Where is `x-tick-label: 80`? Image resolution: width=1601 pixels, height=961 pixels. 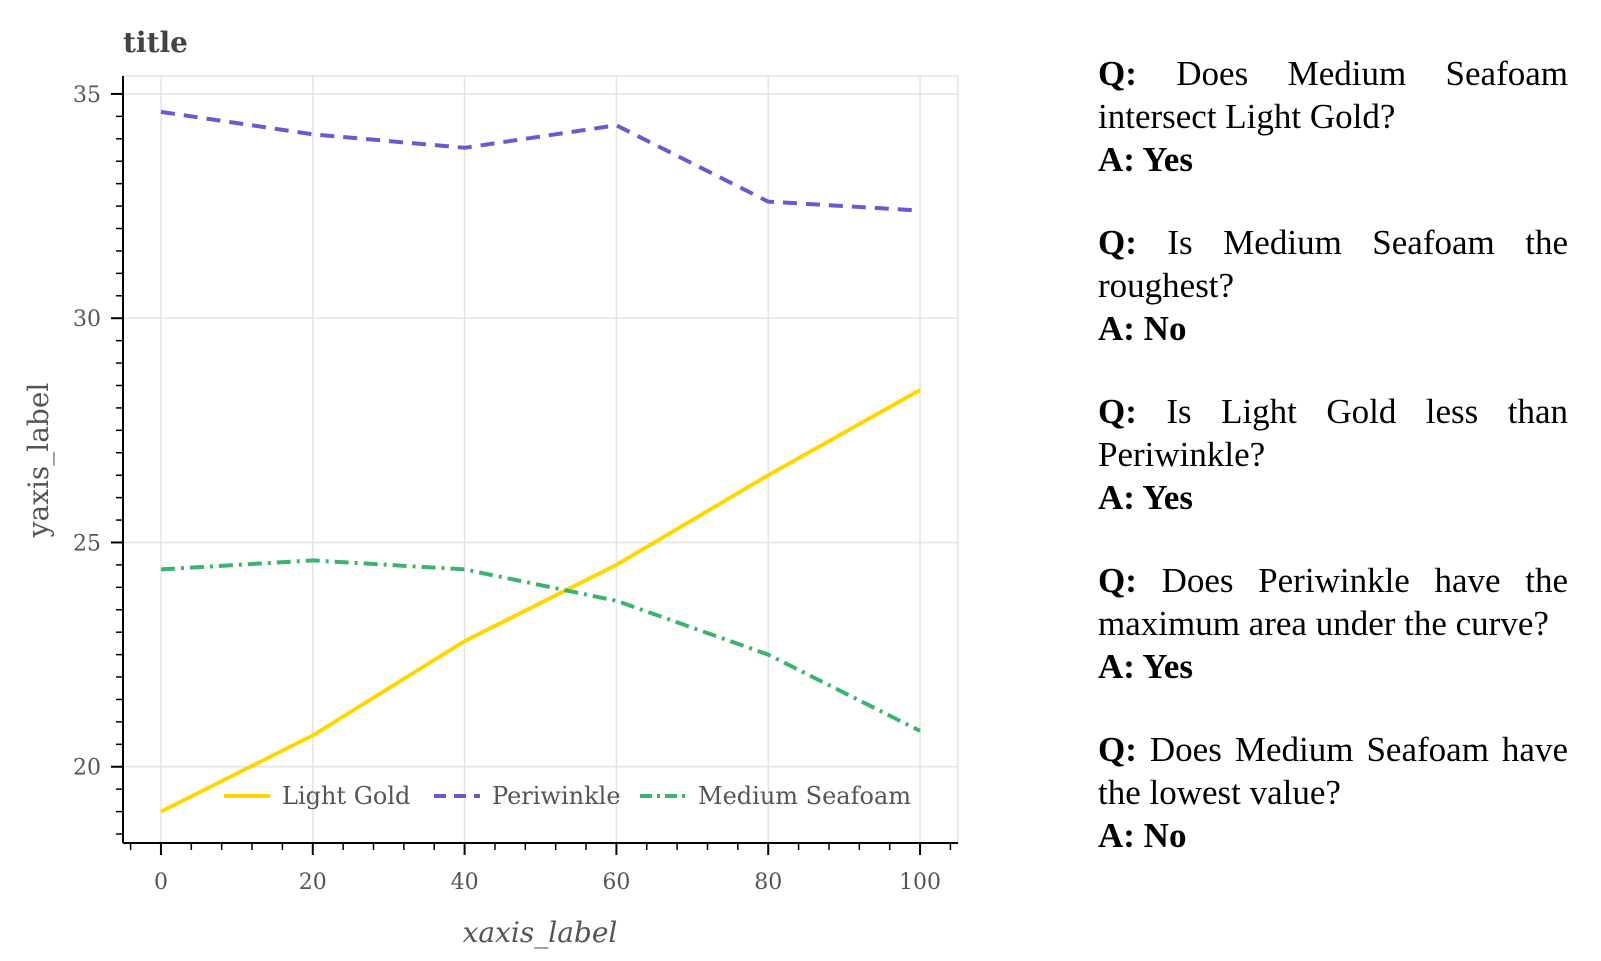 x-tick-label: 80 is located at coordinates (768, 882).